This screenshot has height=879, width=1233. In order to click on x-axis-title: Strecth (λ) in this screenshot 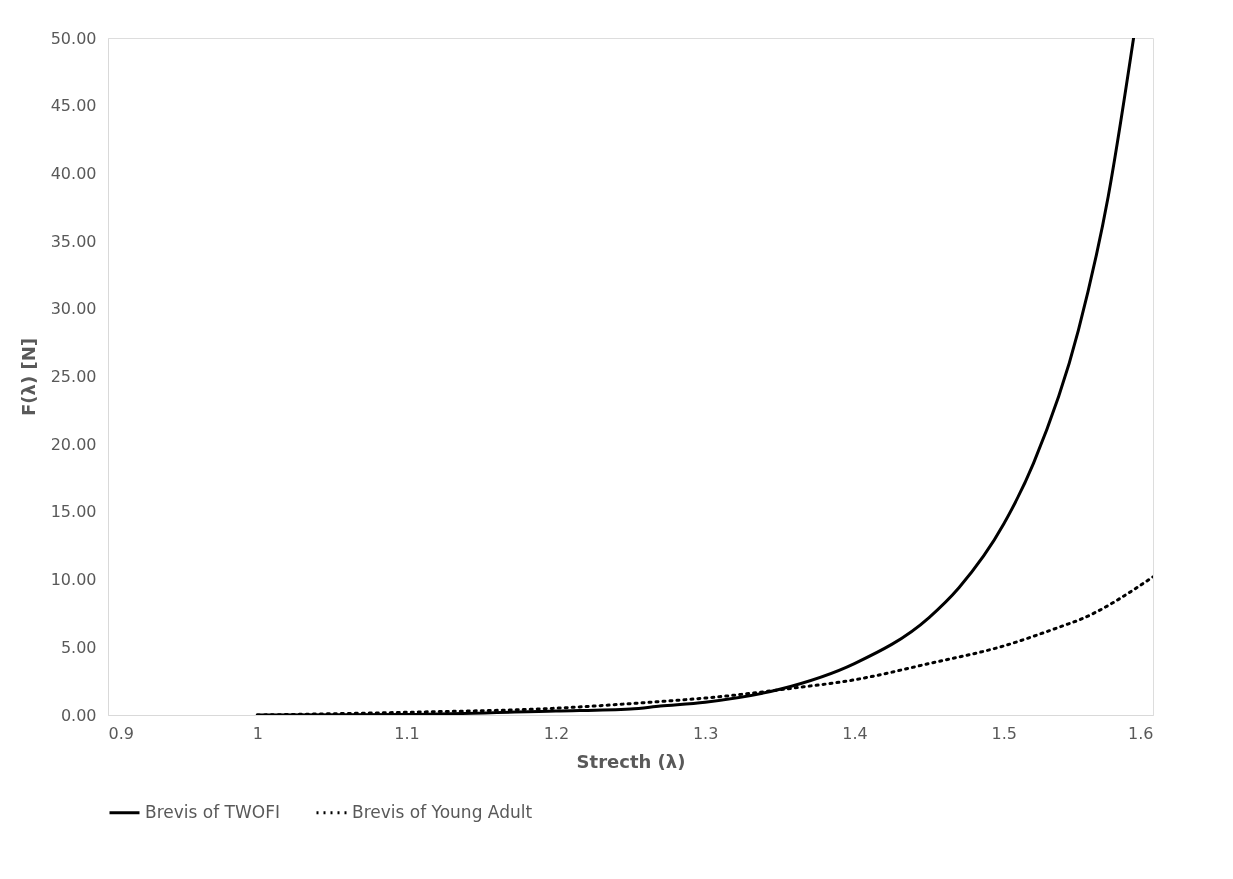, I will do `click(631, 761)`.